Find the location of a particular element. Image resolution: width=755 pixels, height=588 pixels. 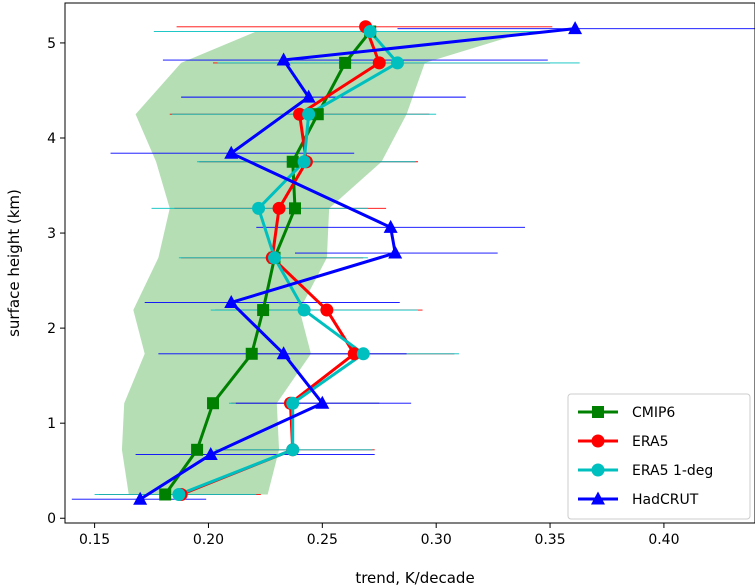

y-axis-ticks: 0 1 2 3 4 5 is located at coordinates (56, 281).